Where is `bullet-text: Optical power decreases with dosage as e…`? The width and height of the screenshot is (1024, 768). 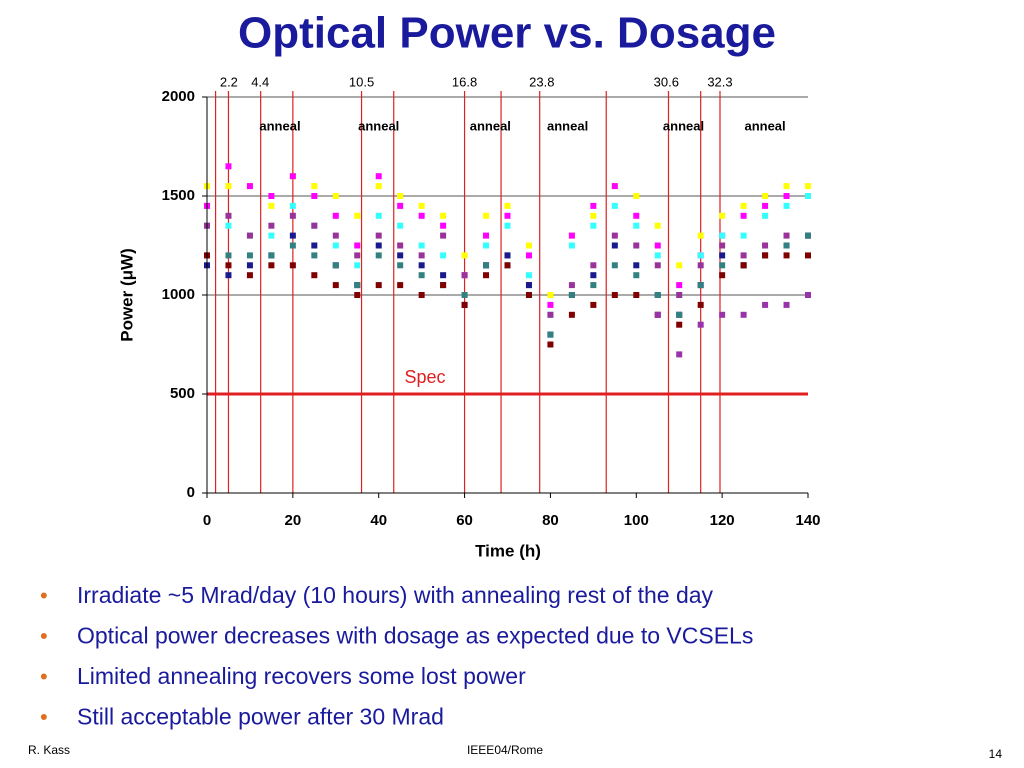
bullet-text: Optical power decreases with dosage as e… is located at coordinates (415, 636).